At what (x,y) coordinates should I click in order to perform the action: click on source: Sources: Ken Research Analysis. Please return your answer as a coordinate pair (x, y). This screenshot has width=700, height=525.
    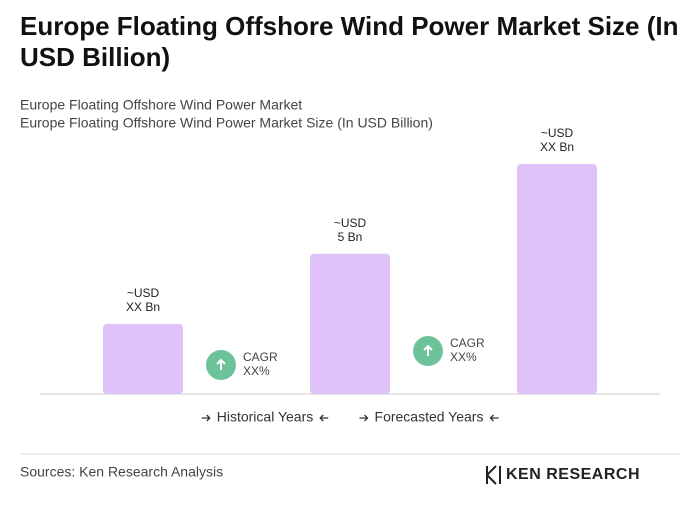
    Looking at the image, I should click on (121, 472).